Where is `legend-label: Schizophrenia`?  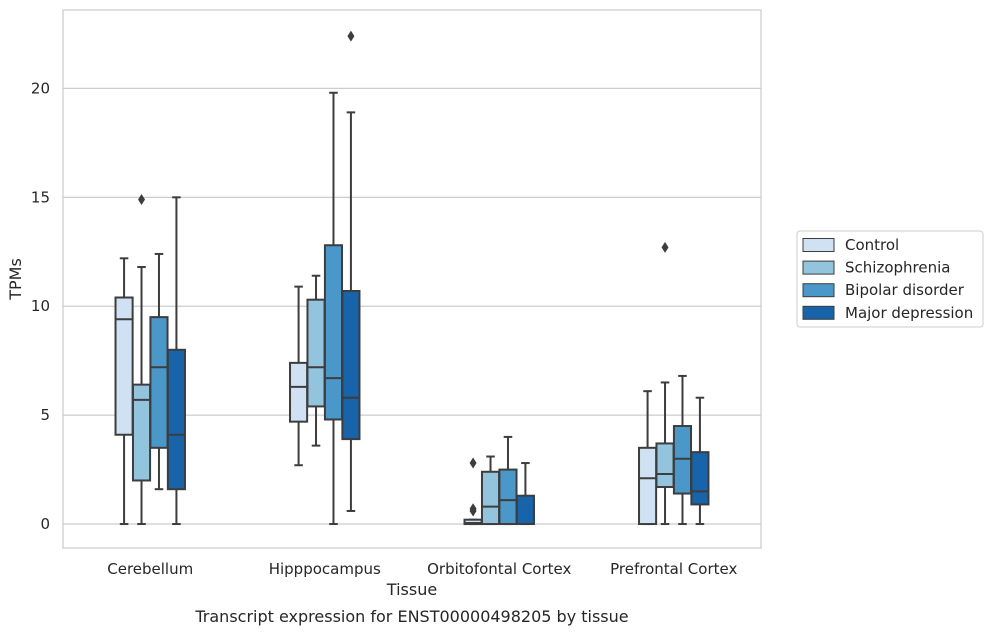 legend-label: Schizophrenia is located at coordinates (897, 268).